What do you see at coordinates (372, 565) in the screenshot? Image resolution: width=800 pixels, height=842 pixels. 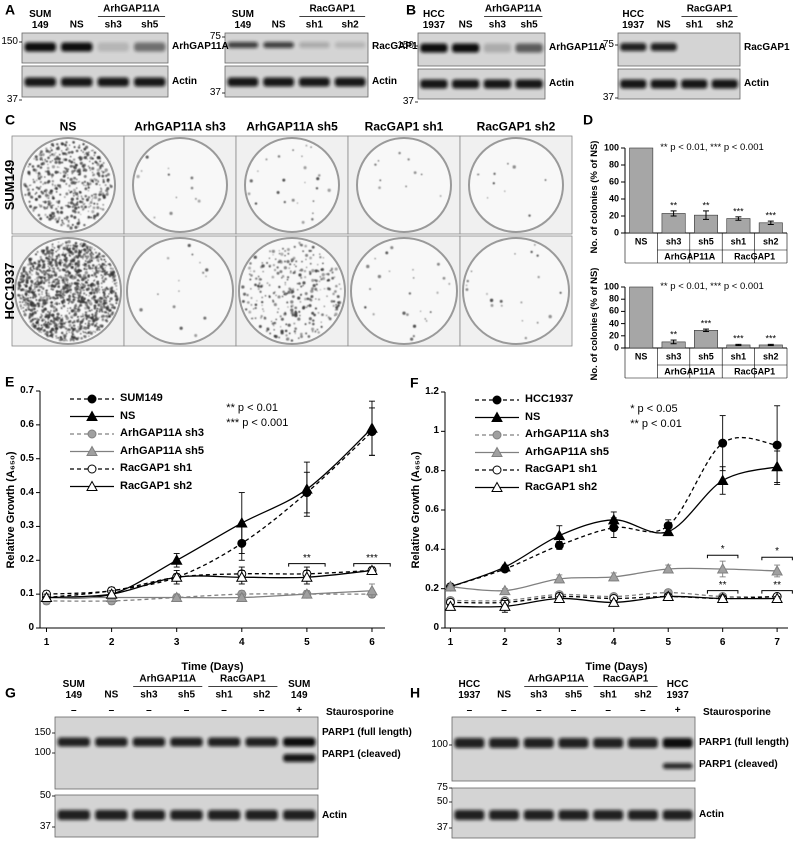 I see `significance-bracket` at bounding box center [372, 565].